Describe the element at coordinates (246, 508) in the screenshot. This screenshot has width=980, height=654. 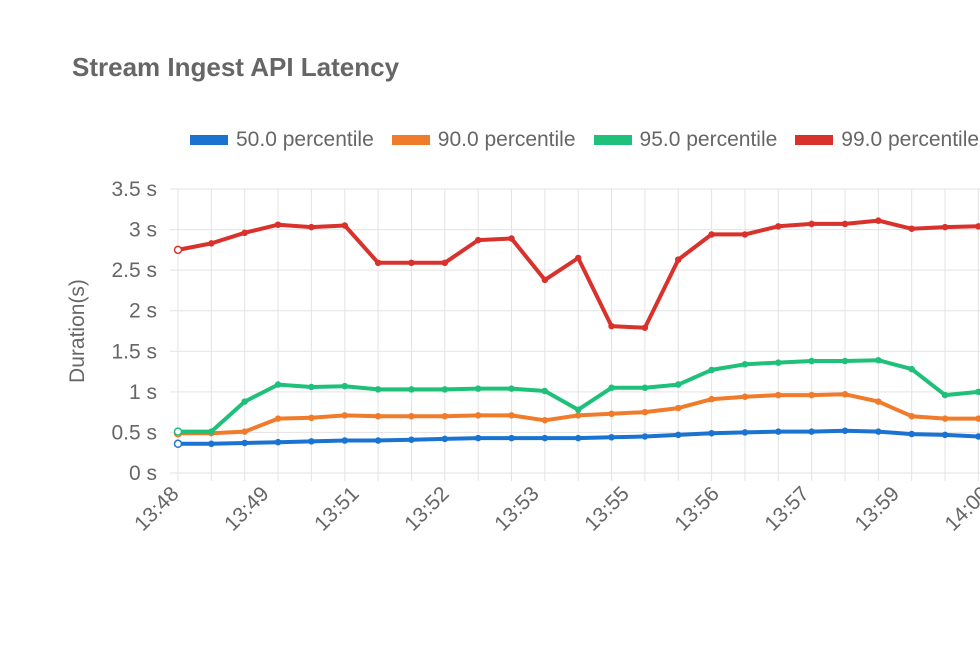
I see `x-tick-label: 13:49` at that location.